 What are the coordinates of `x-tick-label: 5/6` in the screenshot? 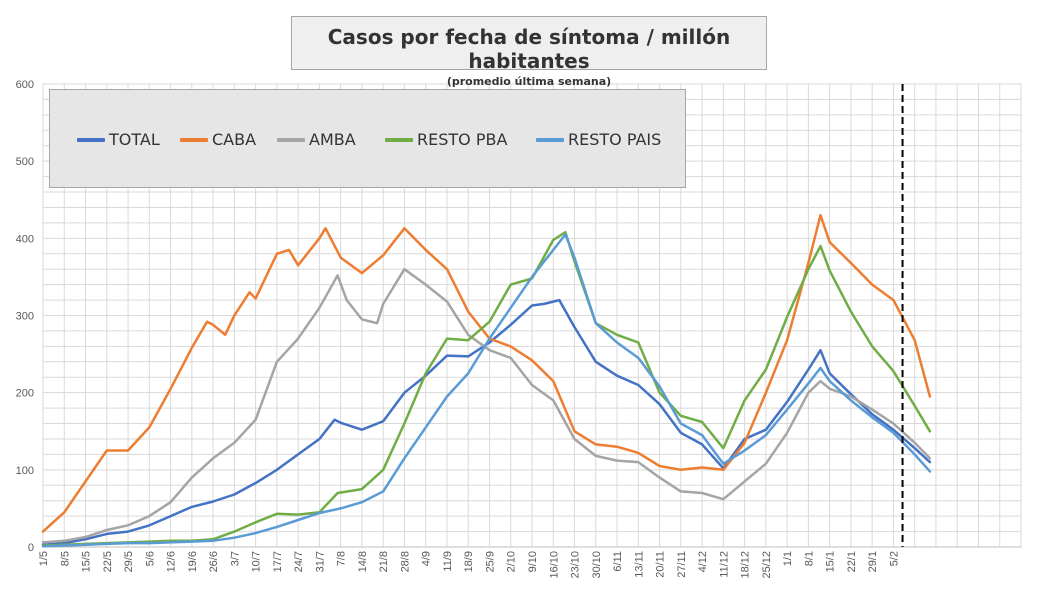 It's located at (150, 558).